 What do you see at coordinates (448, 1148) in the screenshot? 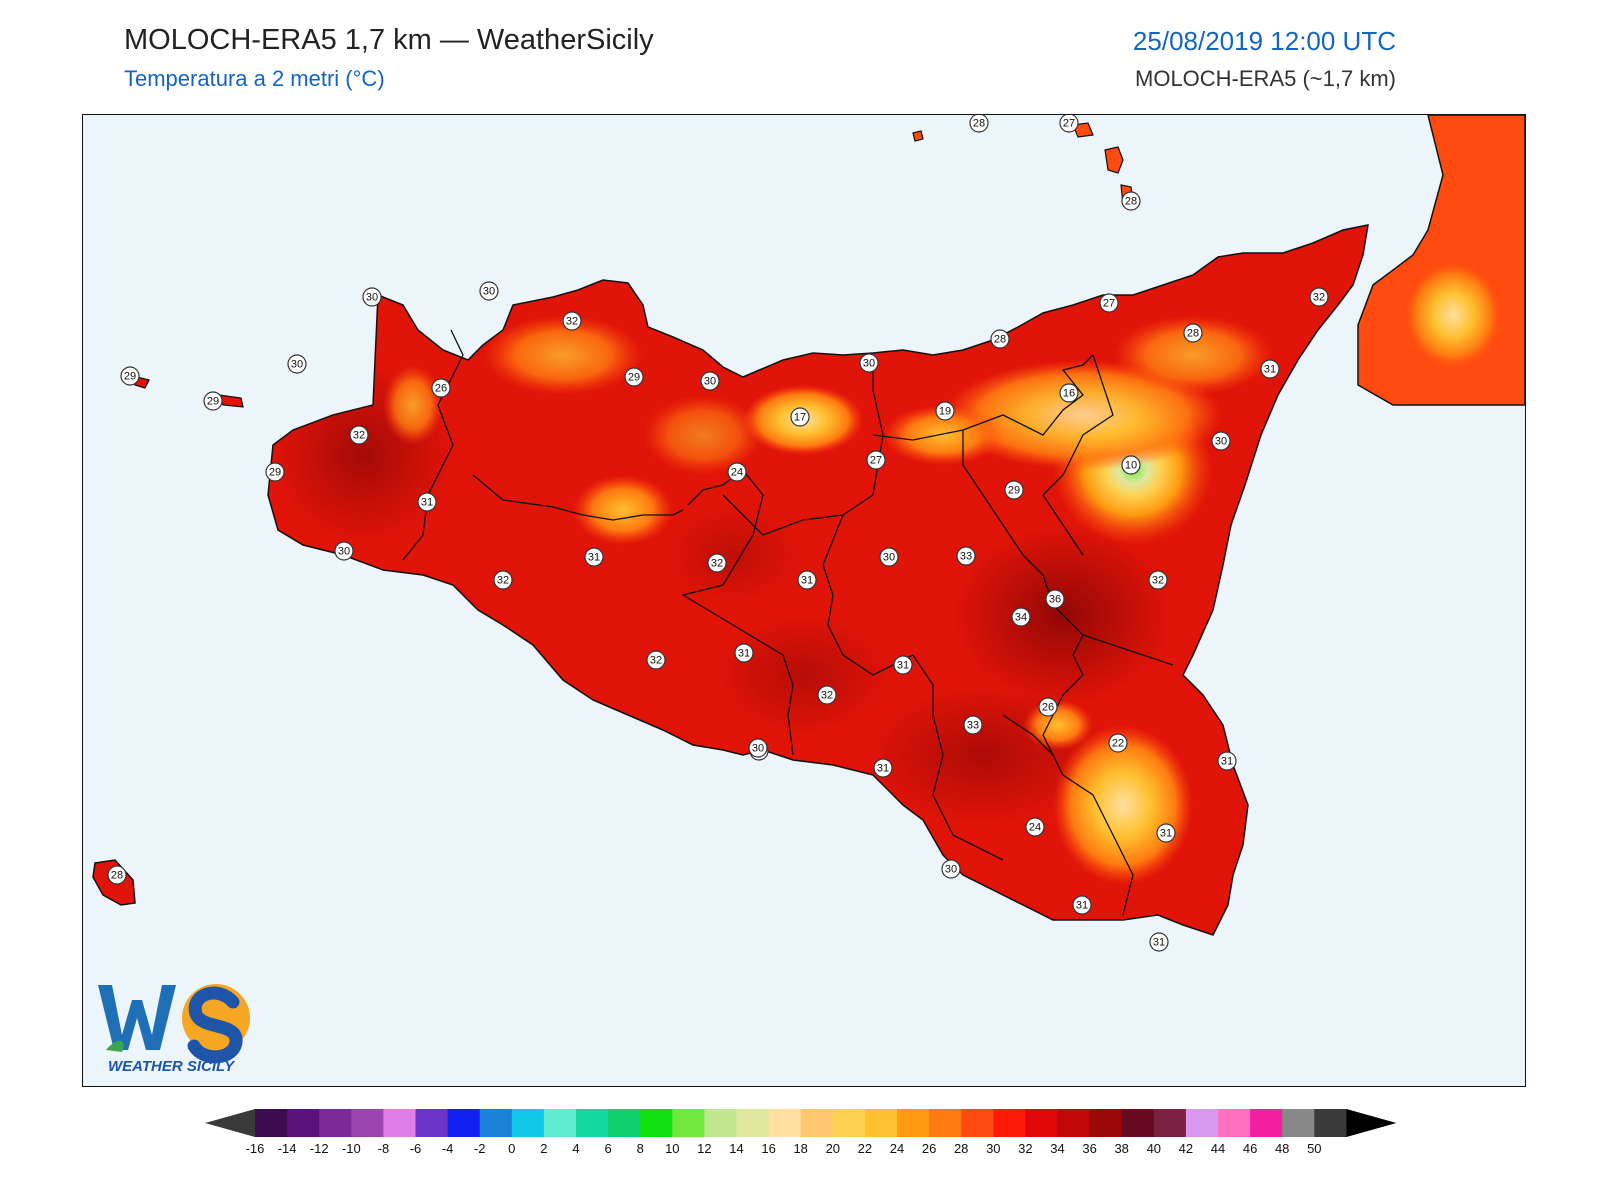
I see `colorbar-tick-label: -4` at bounding box center [448, 1148].